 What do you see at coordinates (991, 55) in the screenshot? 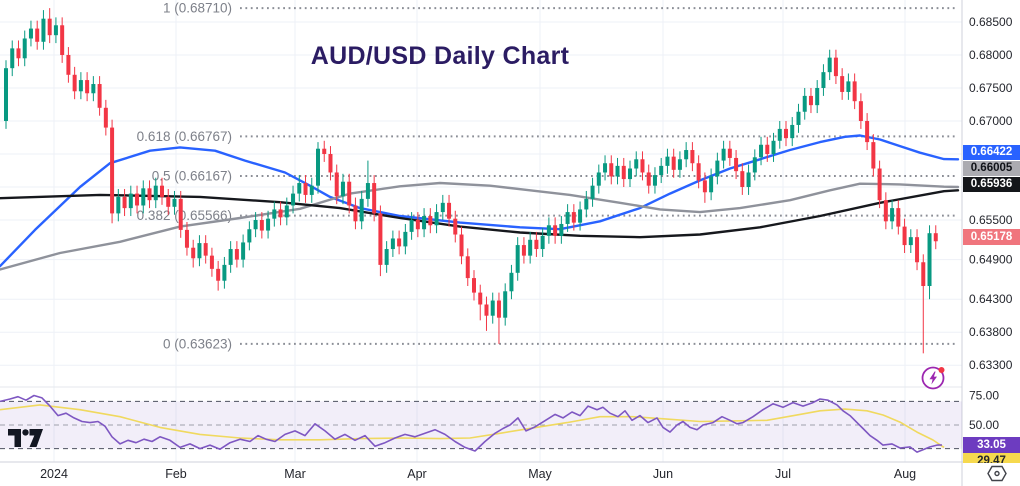
I see `price-tick-label: 0.68000` at bounding box center [991, 55].